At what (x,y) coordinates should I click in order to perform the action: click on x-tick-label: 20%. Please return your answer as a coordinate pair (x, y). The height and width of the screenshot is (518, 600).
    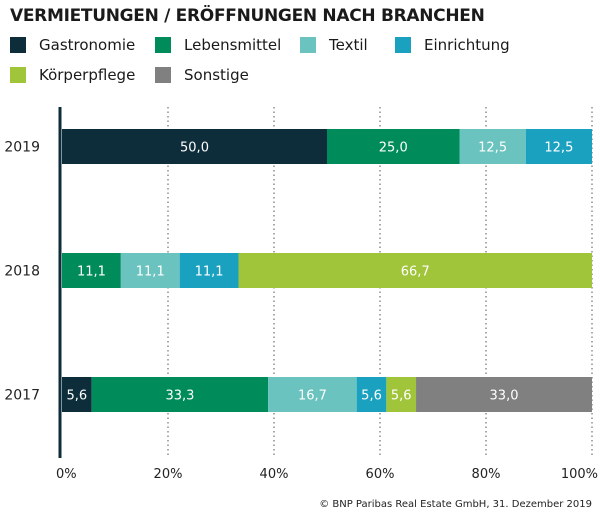
    Looking at the image, I should click on (168, 474).